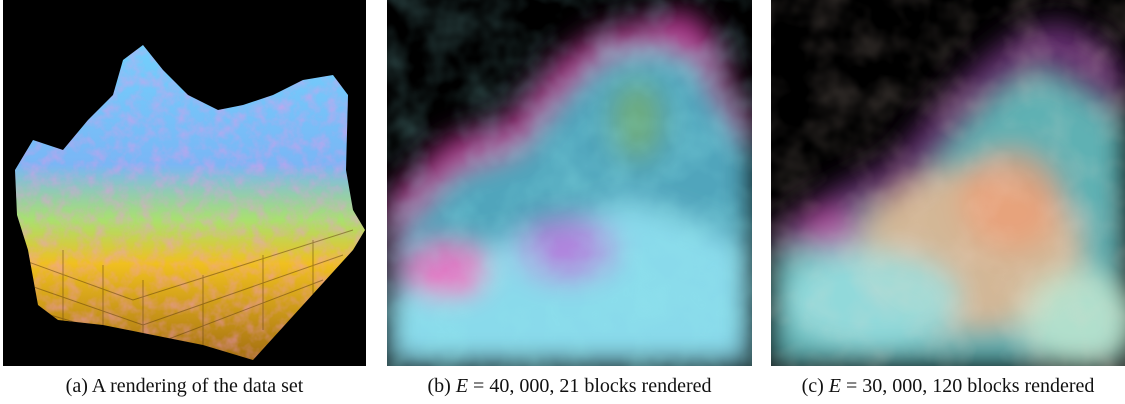  I want to click on caption-c-suffix: 120 blocks rendered, so click(1013, 386).